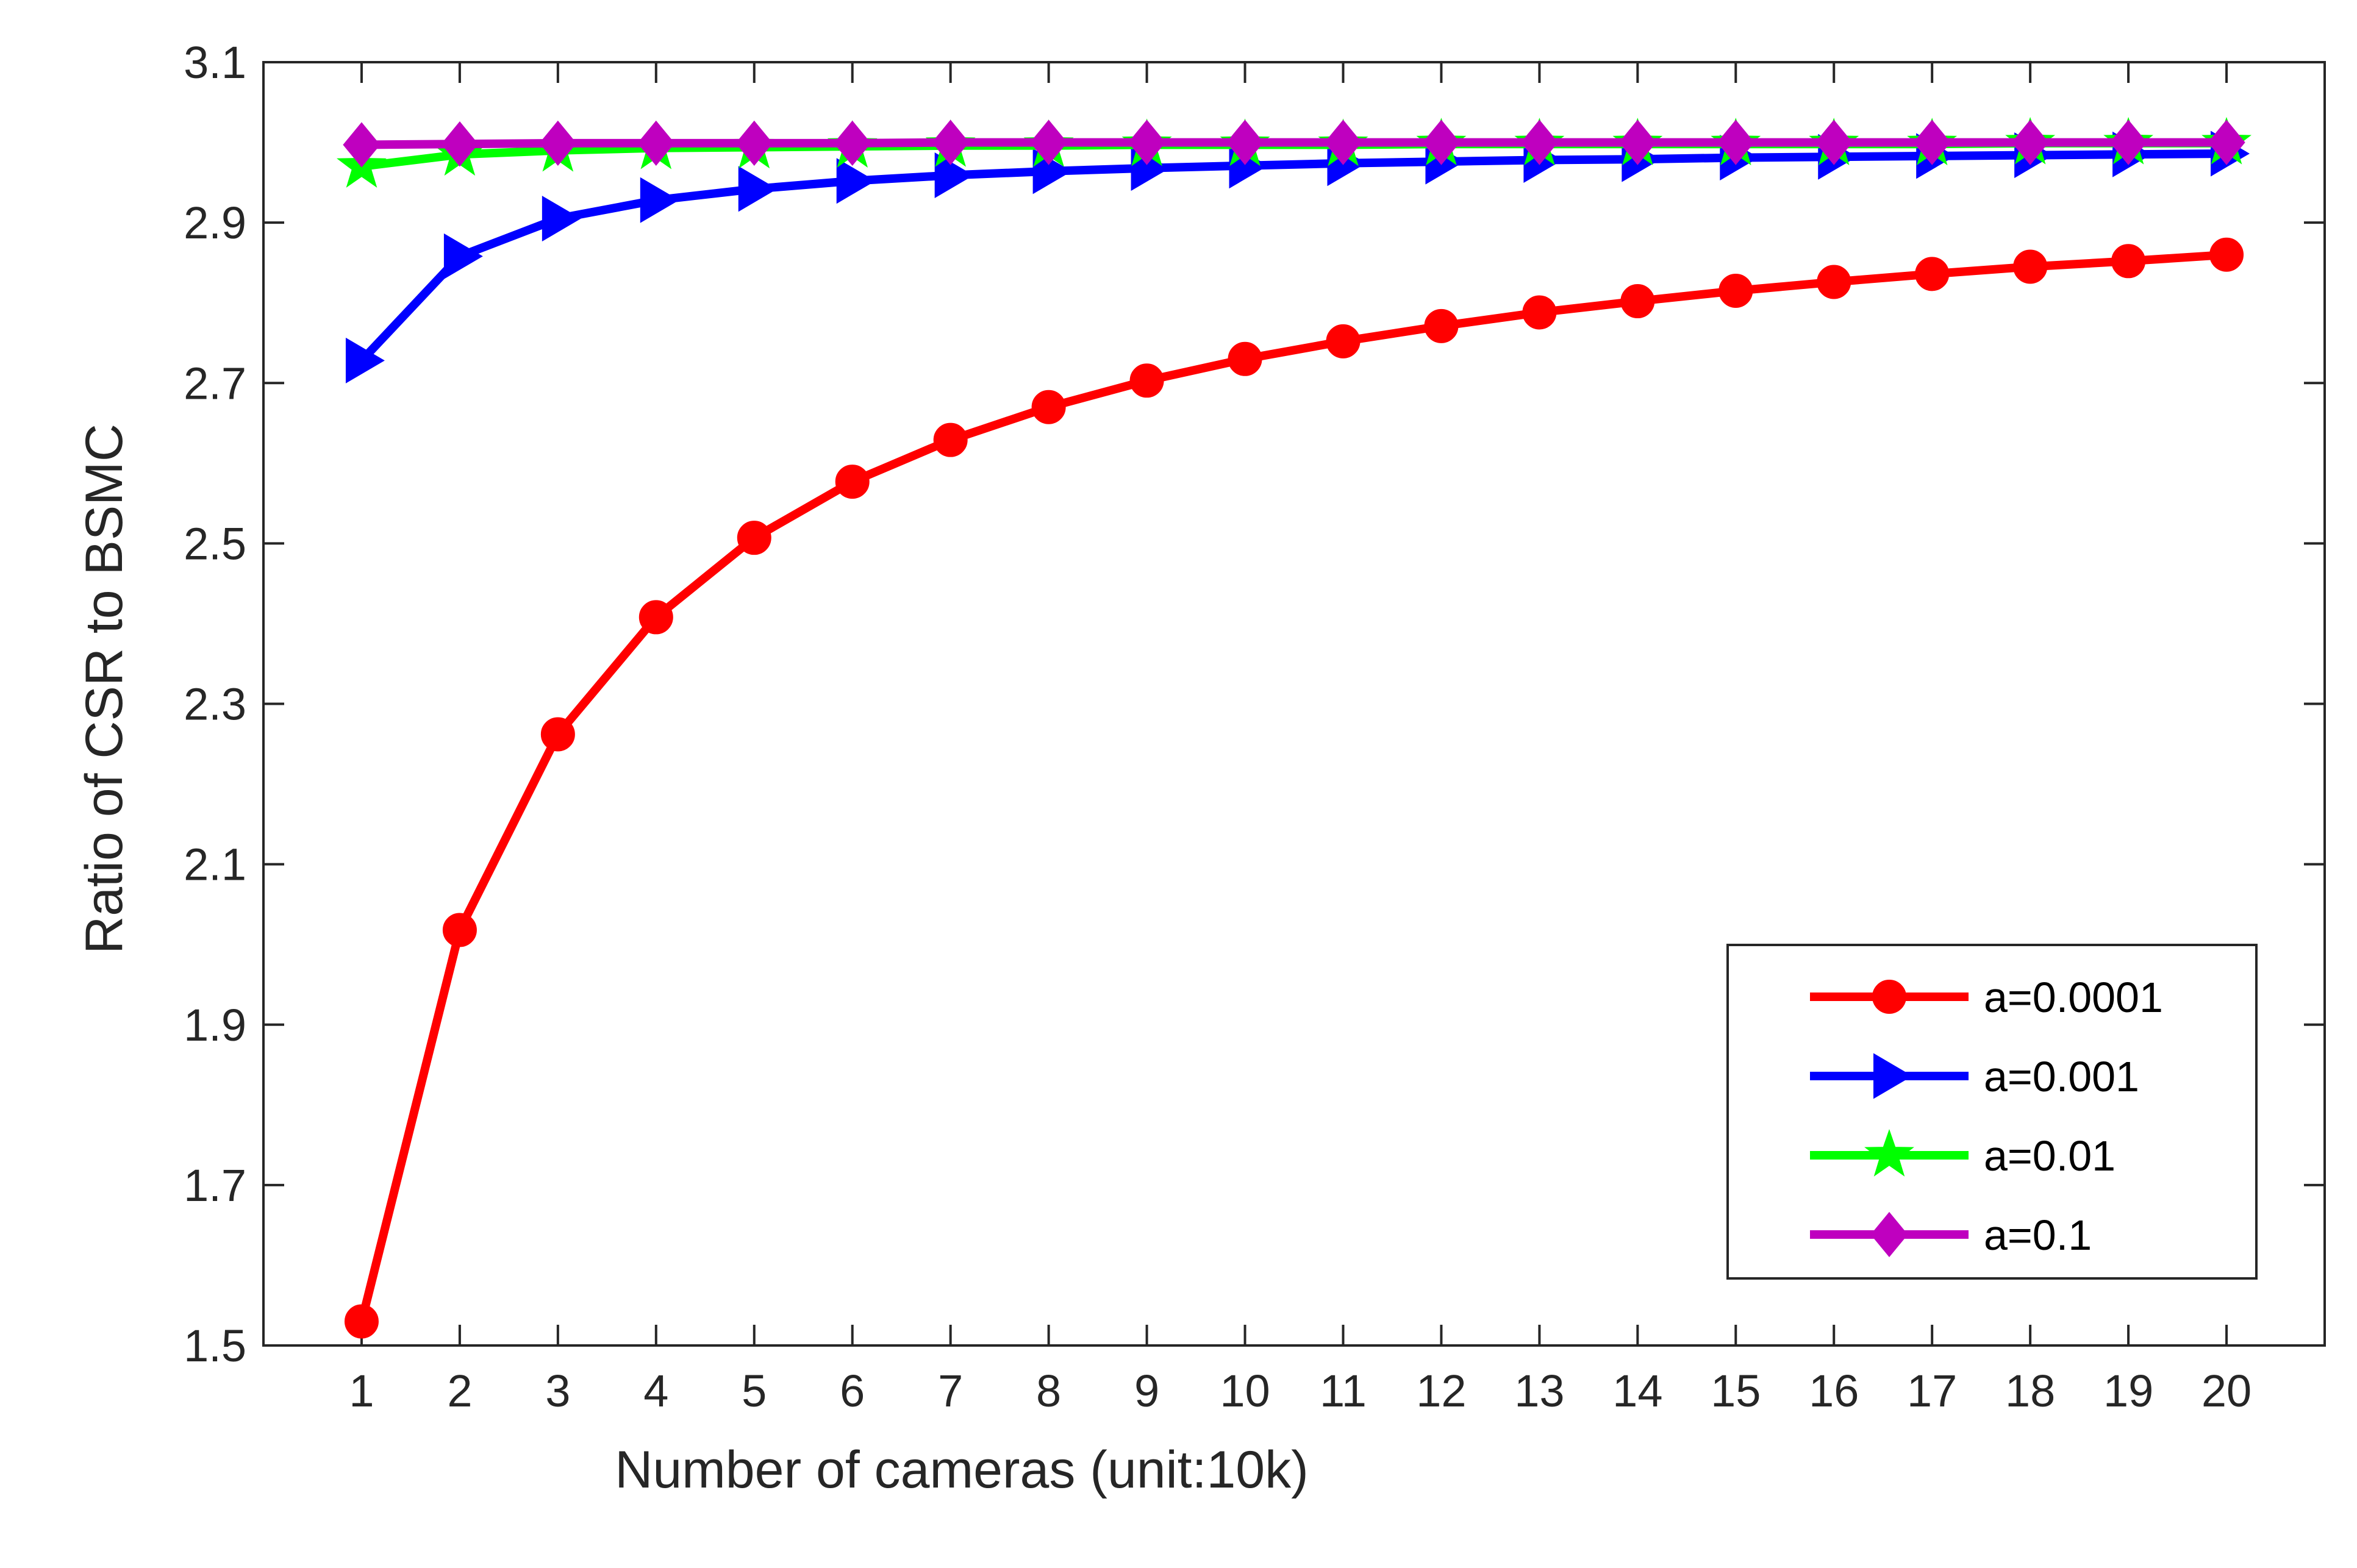 The width and height of the screenshot is (2357, 1568). I want to click on x-tick-label: 17, so click(1932, 1391).